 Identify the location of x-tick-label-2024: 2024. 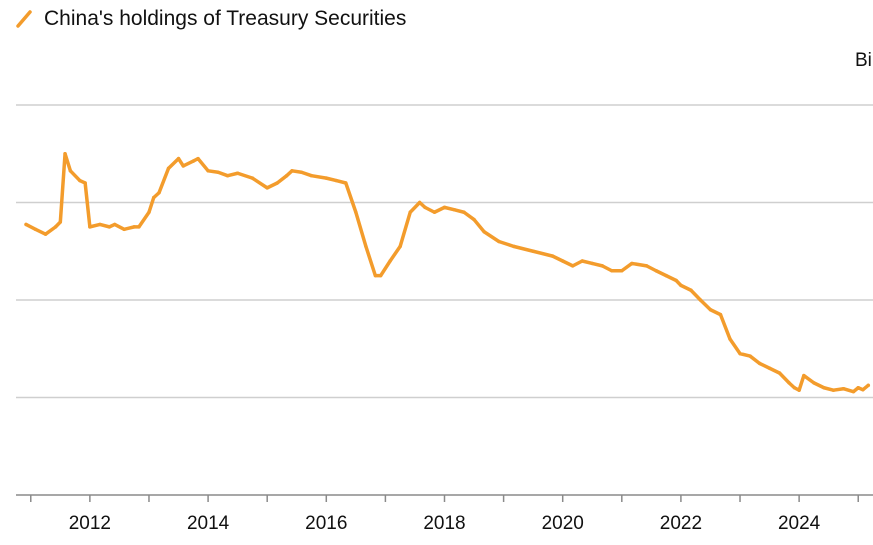
(799, 523).